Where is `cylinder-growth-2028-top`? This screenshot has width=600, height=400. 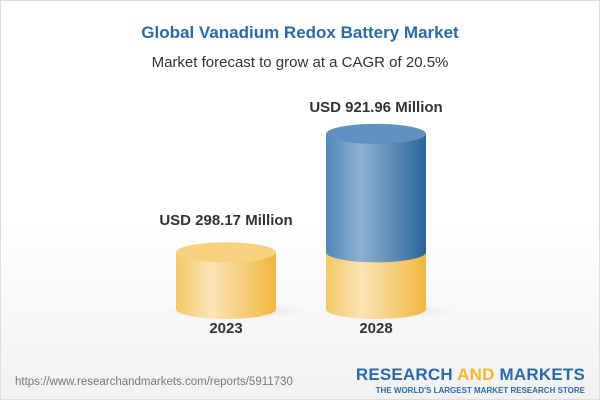
cylinder-growth-2028-top is located at coordinates (376, 133).